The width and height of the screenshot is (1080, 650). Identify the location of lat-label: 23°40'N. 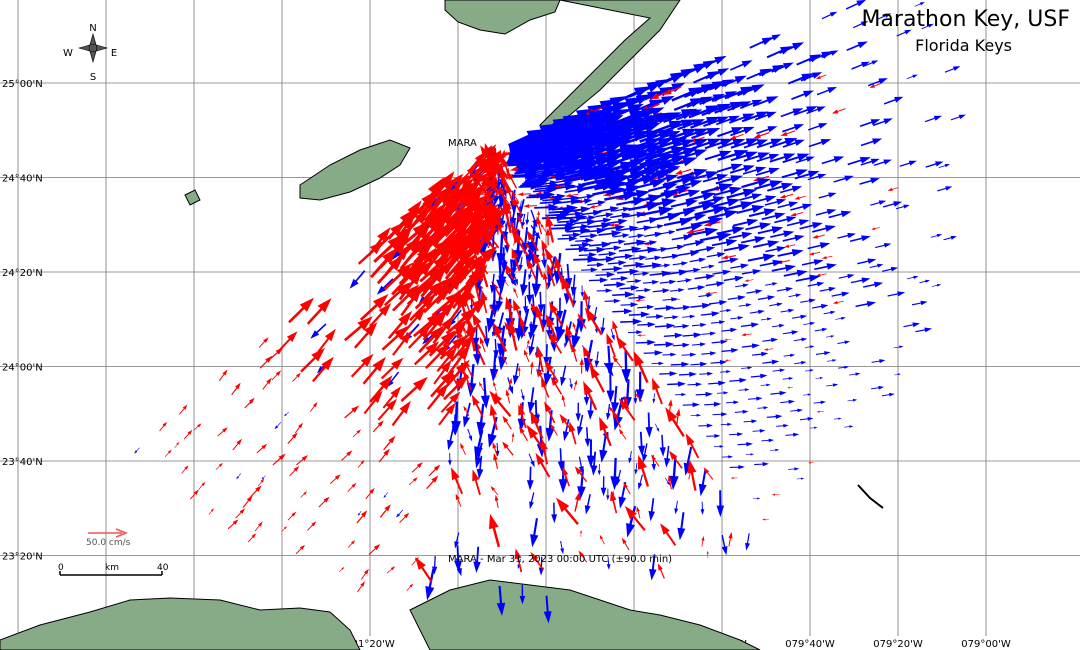
(22, 462).